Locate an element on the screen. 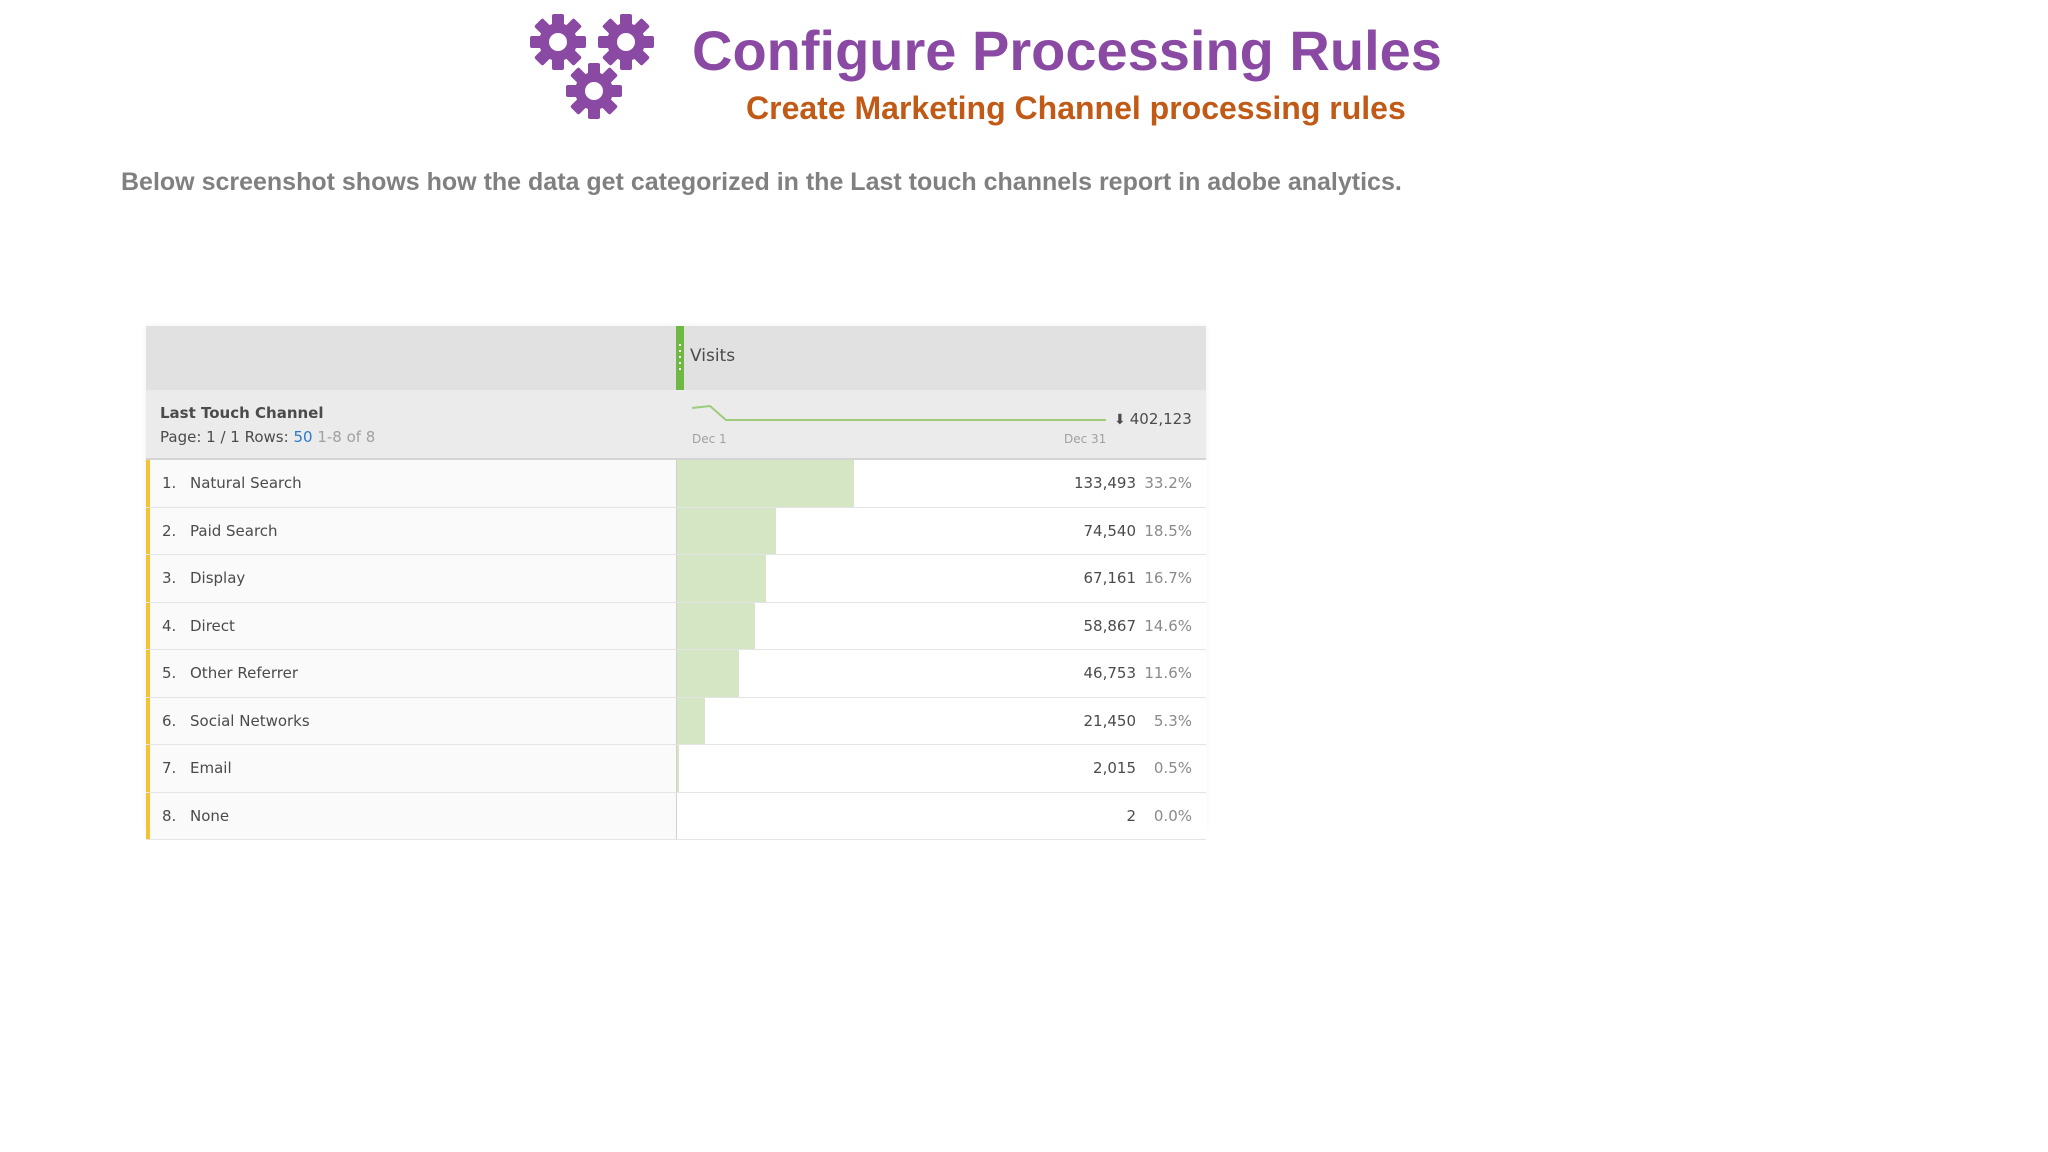 This screenshot has height=1152, width=2048. row-number: 3. is located at coordinates (169, 578).